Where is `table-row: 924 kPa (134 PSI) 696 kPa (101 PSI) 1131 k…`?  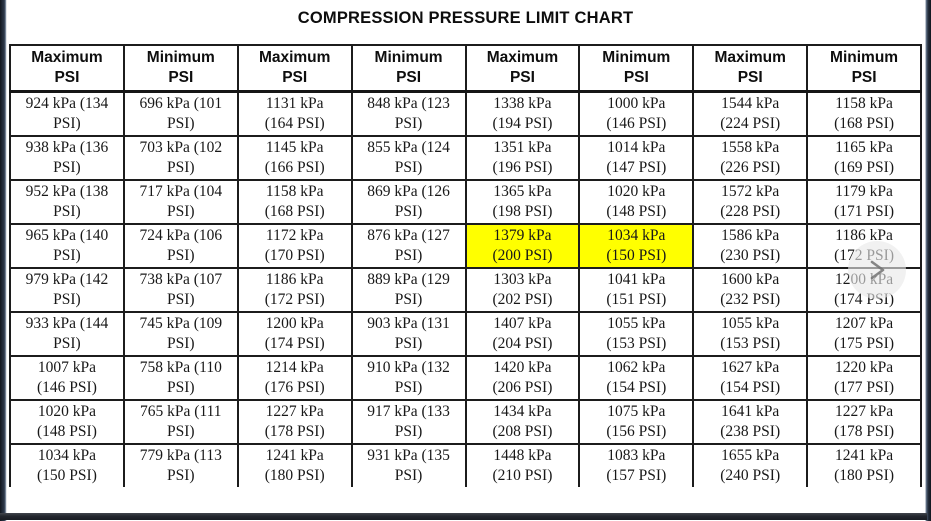 table-row: 924 kPa (134 PSI) 696 kPa (101 PSI) 1131 k… is located at coordinates (465, 113).